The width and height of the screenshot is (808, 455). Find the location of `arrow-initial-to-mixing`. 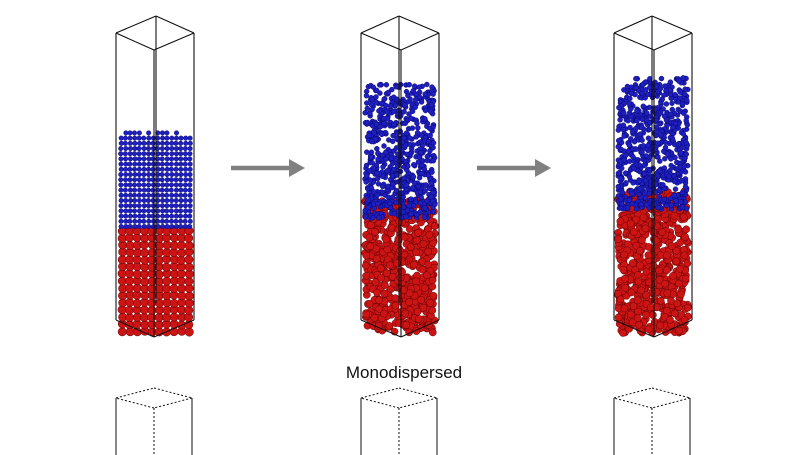

arrow-initial-to-mixing is located at coordinates (268, 168).